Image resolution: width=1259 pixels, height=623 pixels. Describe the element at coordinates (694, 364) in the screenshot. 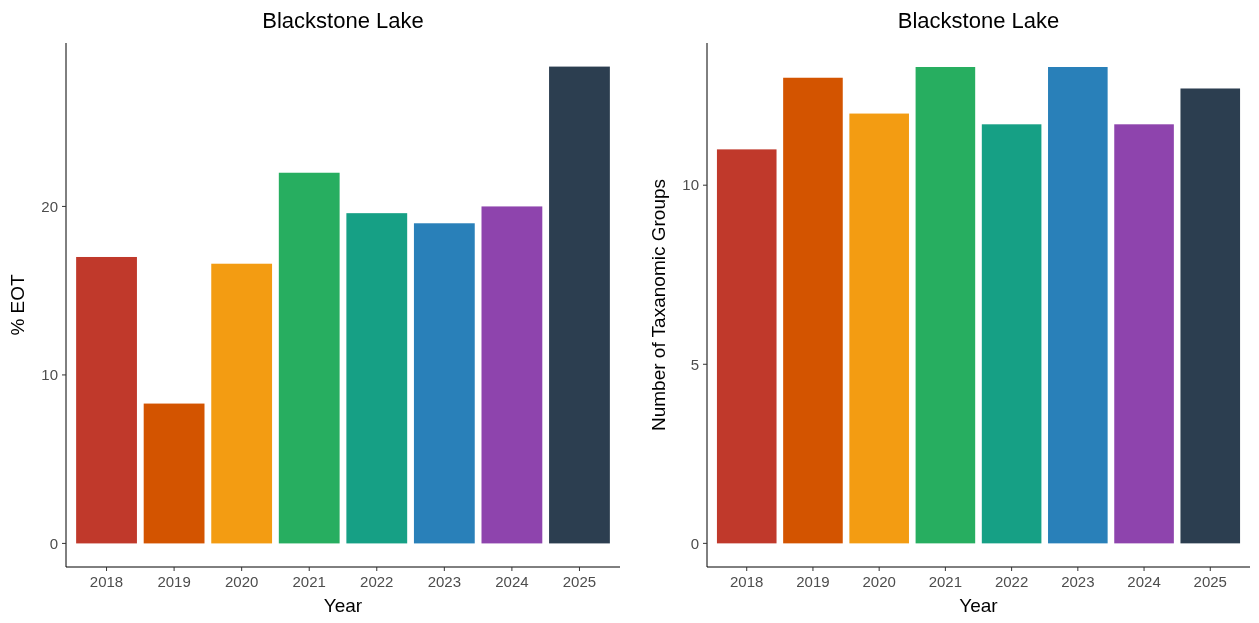

I see `y-tick-label: 5` at that location.